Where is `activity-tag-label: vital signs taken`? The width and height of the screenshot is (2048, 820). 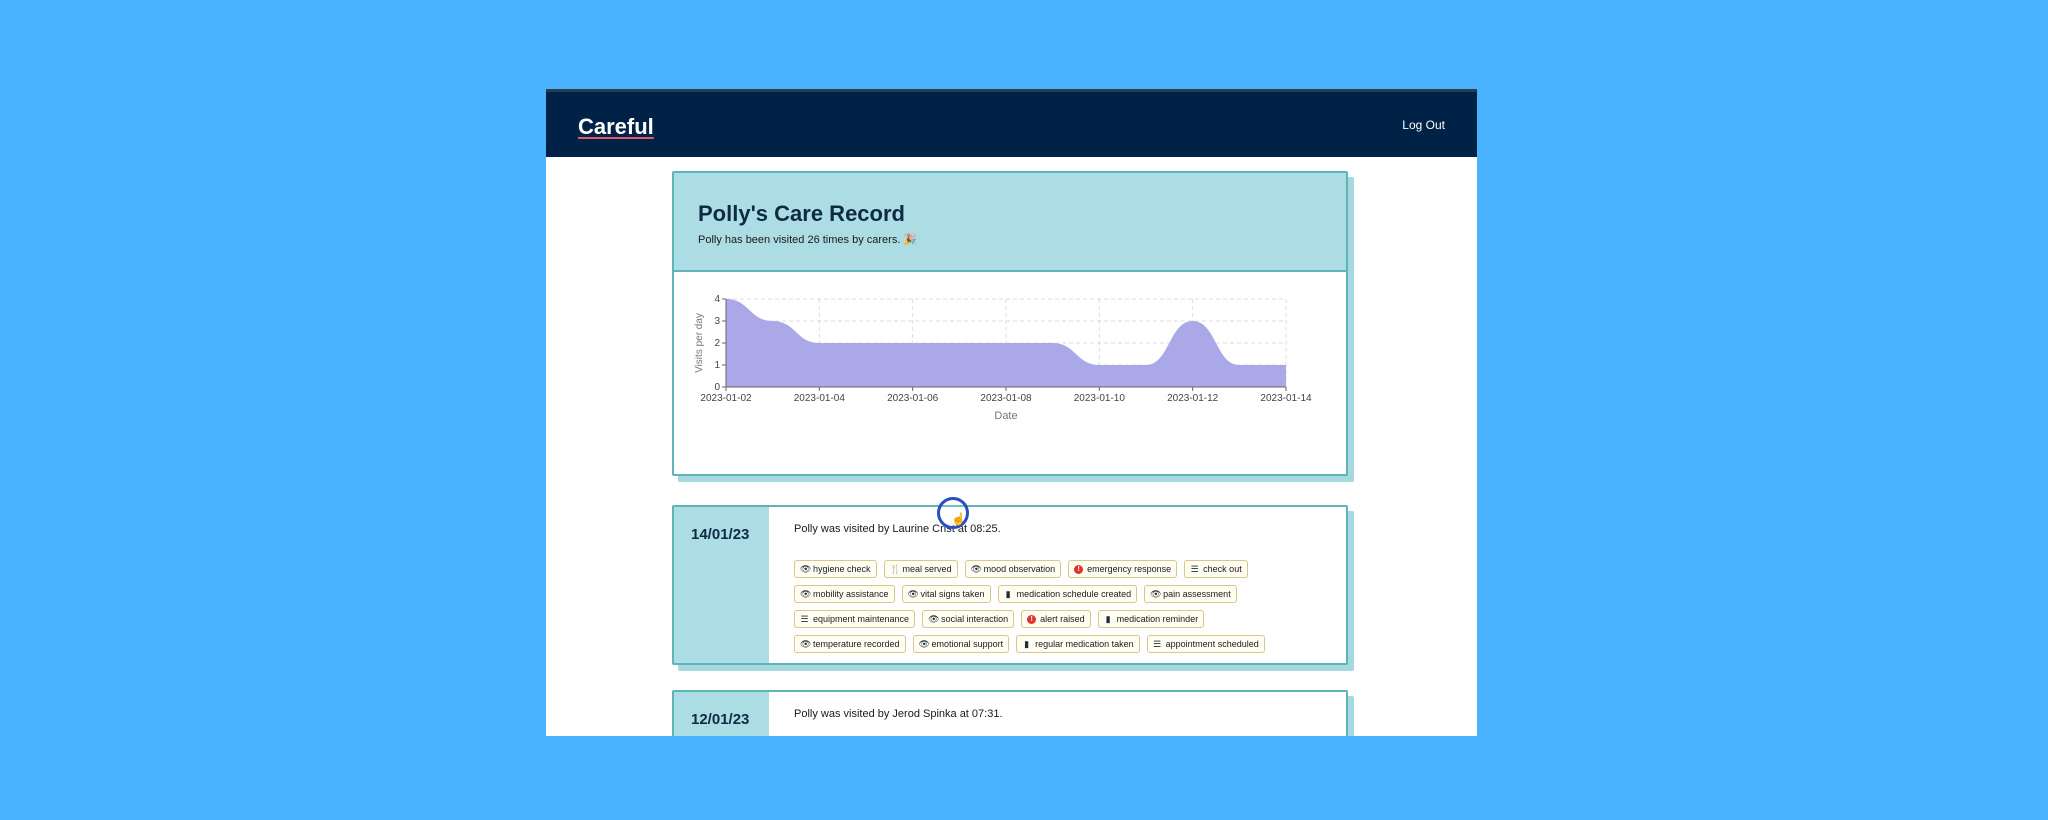
activity-tag-label: vital signs taken is located at coordinates (952, 594).